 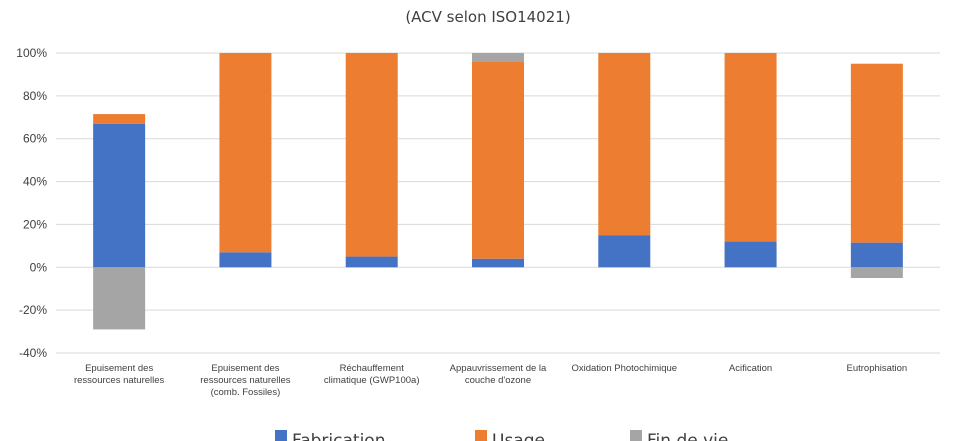 I want to click on y-tick-label: 100%, so click(x=31, y=53).